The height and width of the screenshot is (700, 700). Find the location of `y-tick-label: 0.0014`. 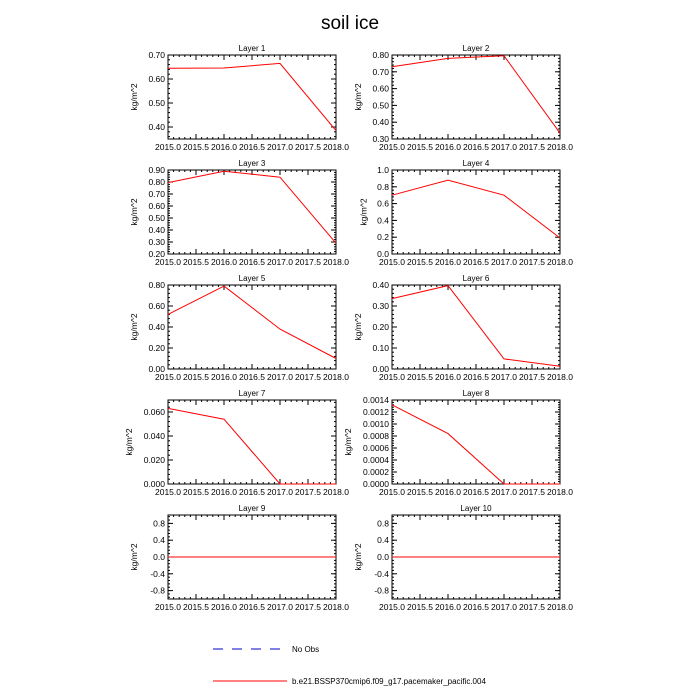

y-tick-label: 0.0014 is located at coordinates (376, 400).